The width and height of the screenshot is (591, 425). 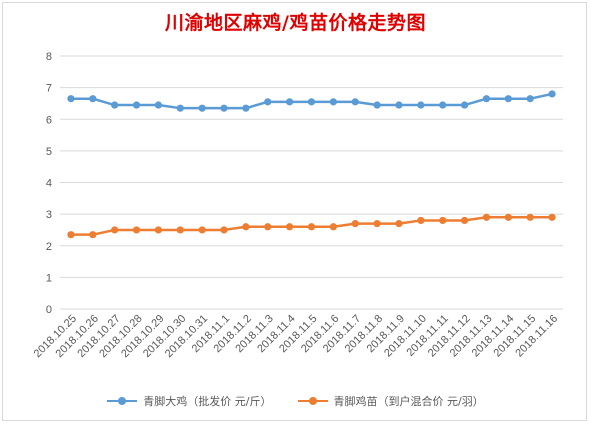 I want to click on legend-item-series-1: 青脚大鸡（批发价 元/斤）, so click(x=189, y=401).